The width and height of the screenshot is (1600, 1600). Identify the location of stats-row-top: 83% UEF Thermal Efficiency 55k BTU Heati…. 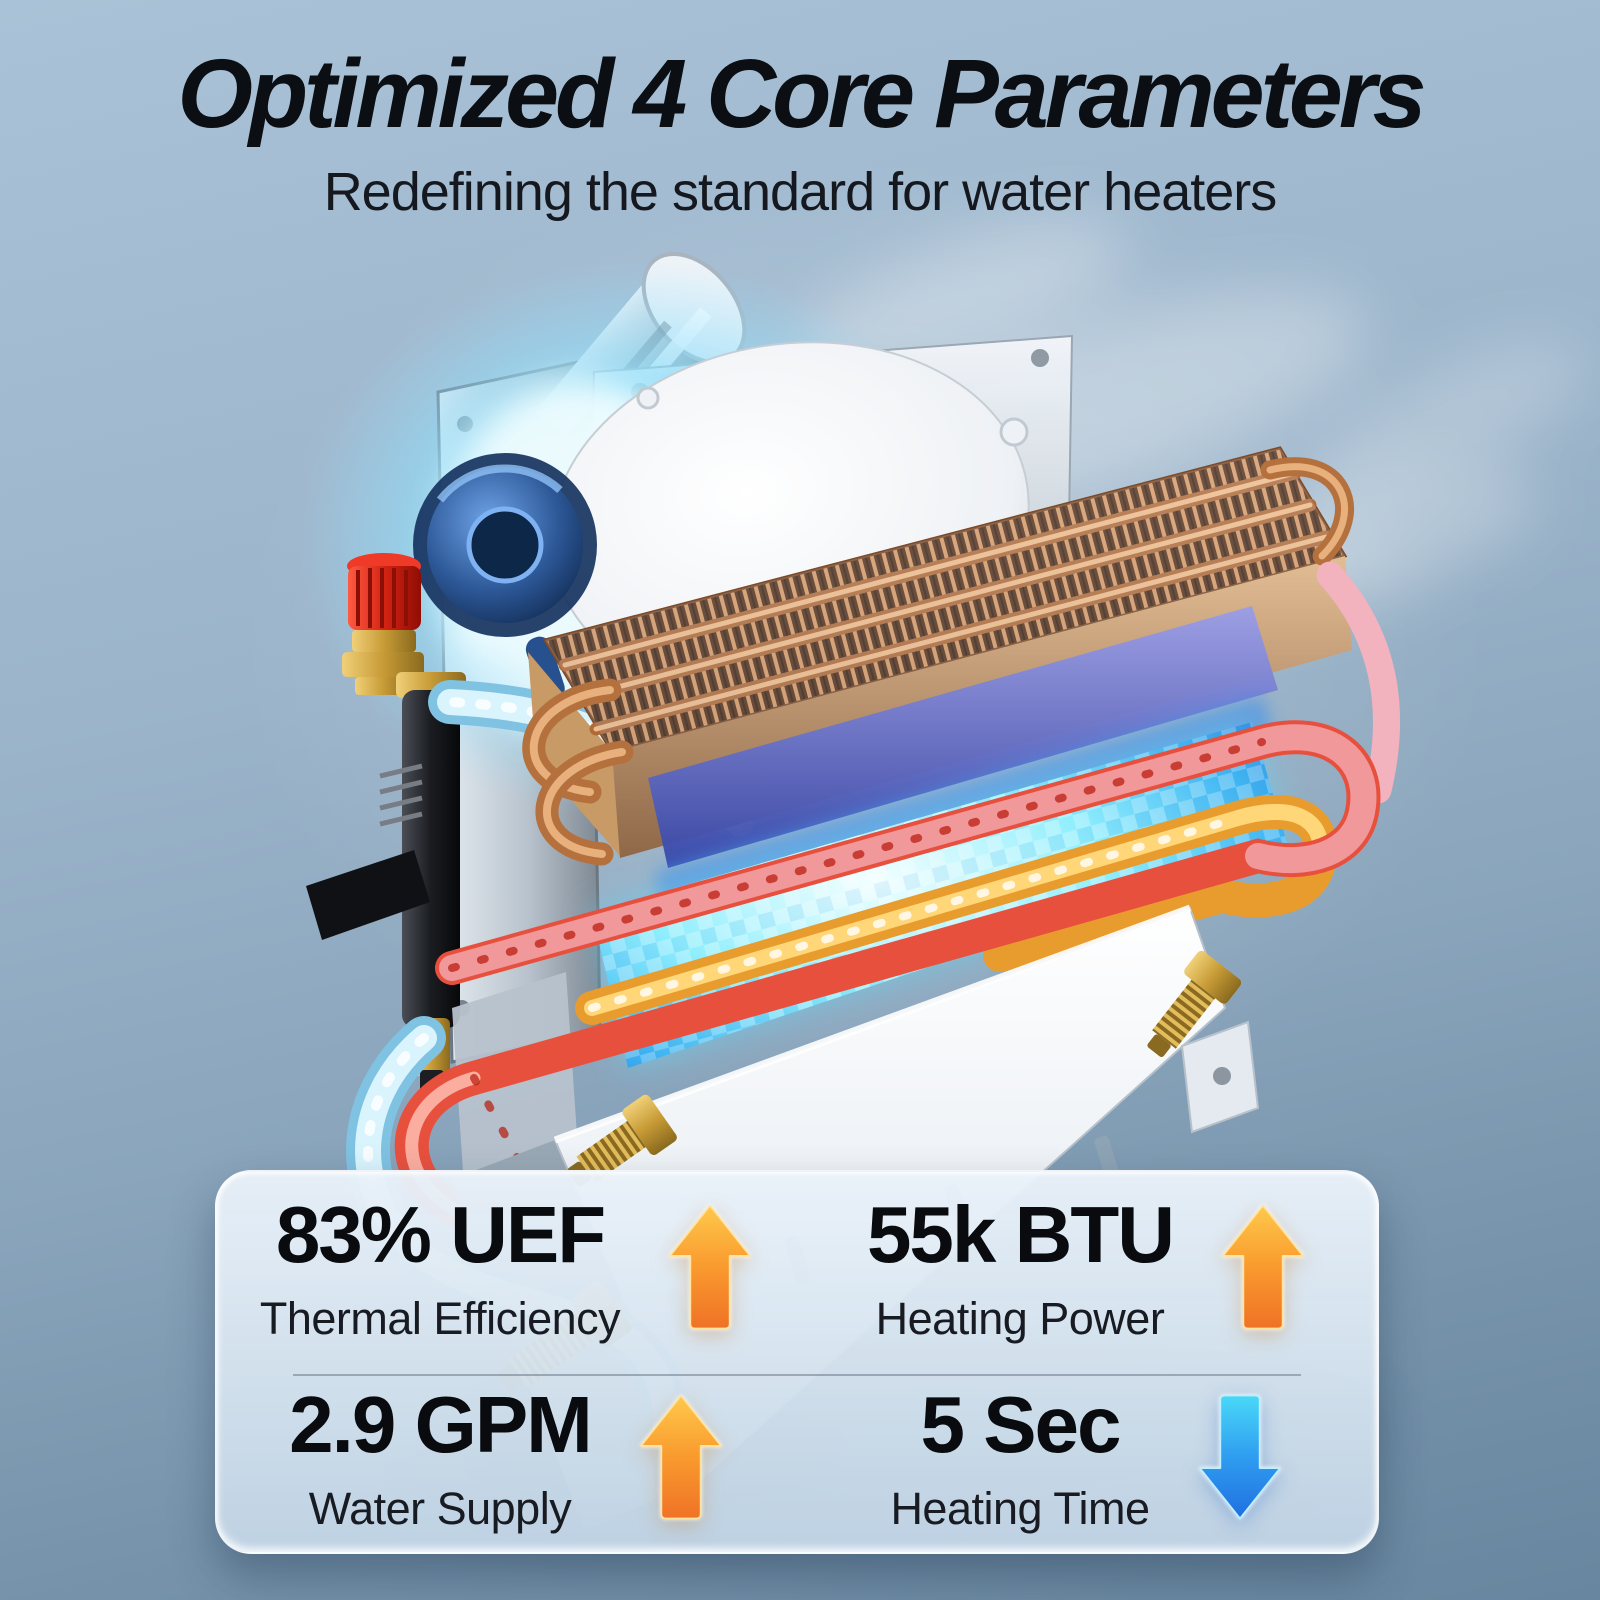
(797, 1267).